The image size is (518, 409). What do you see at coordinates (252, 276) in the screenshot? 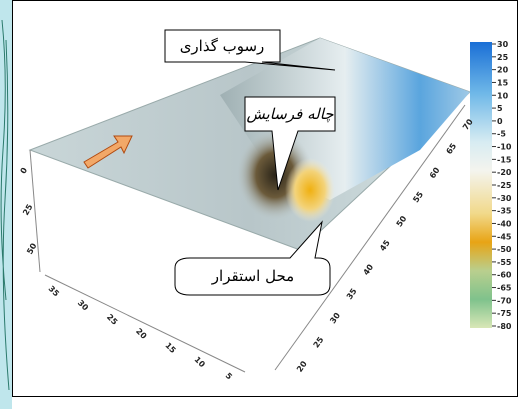
I see `callout-text: محل استقرار` at bounding box center [252, 276].